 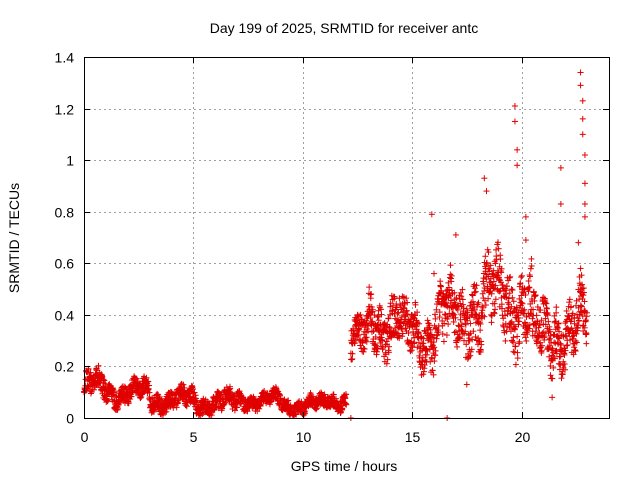 What do you see at coordinates (304, 437) in the screenshot?
I see `x-tick-label: 10` at bounding box center [304, 437].